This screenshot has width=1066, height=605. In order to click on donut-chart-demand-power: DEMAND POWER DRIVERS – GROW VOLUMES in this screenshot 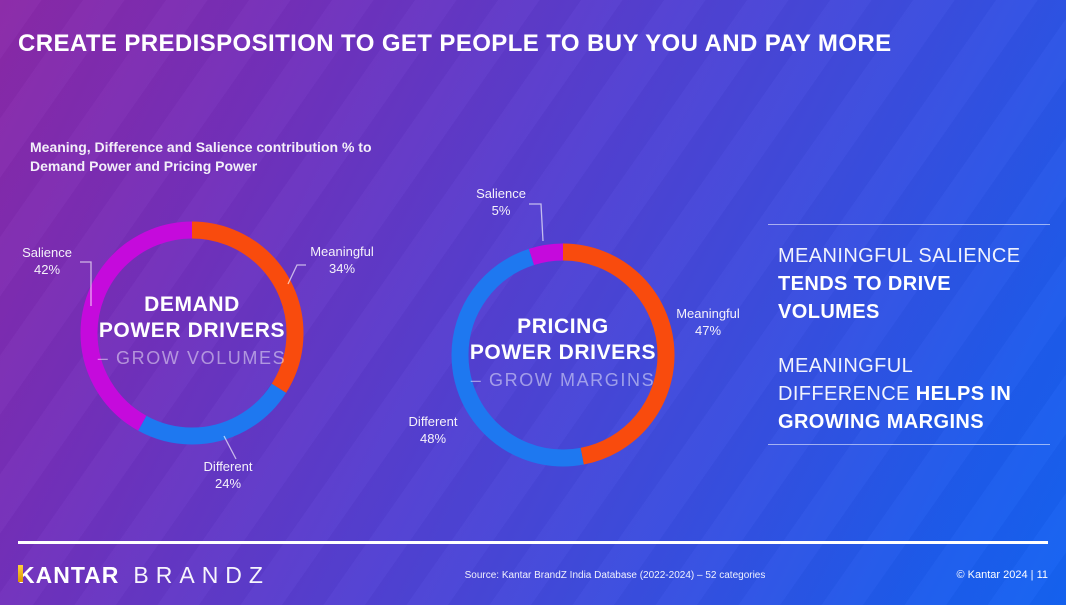, I will do `click(192, 333)`.